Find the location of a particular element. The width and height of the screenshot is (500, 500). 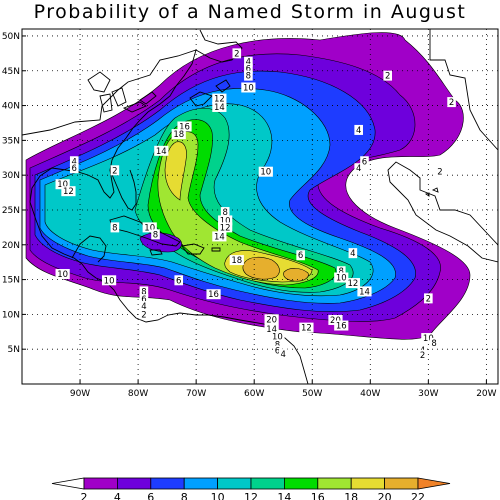

x-tick-label: 80W is located at coordinates (138, 394).